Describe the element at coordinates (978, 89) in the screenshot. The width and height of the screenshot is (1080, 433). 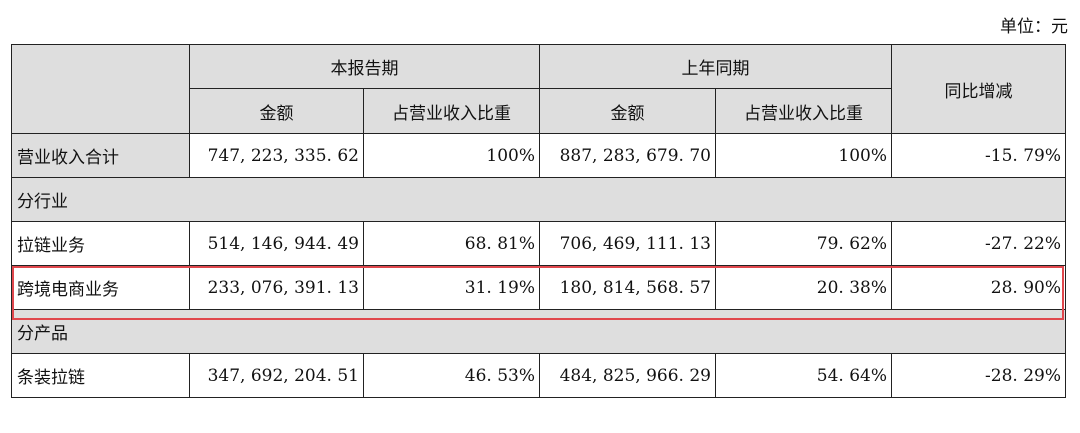
I see `header-yoy: 同比增减` at that location.